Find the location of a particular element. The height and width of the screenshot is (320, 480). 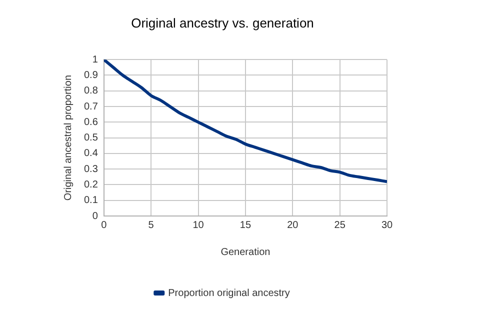

x-tick-label: 30 is located at coordinates (387, 225).